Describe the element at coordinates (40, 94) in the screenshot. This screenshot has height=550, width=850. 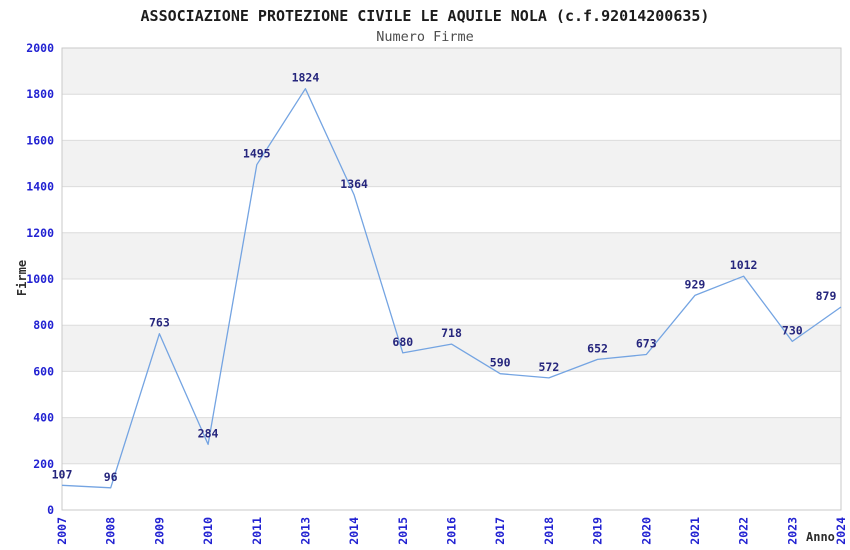
I see `y-tick-label: 1800` at that location.